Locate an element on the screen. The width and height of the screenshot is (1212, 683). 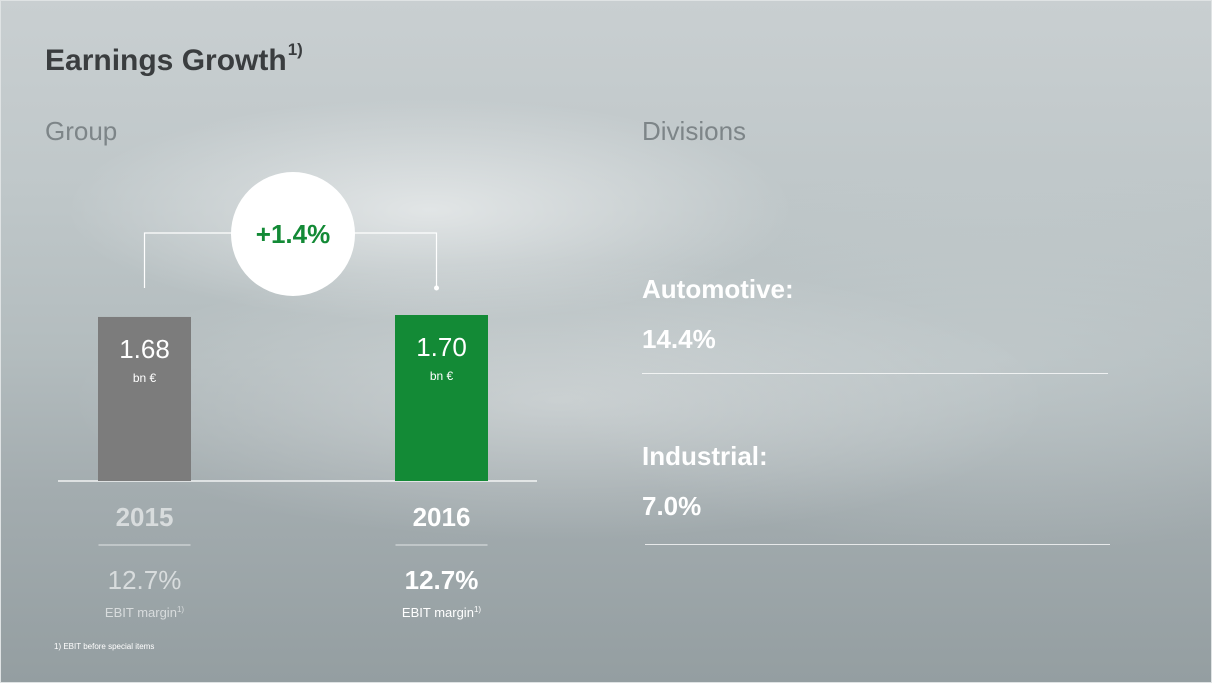
bar-value-label: 1.68 is located at coordinates (144, 349).